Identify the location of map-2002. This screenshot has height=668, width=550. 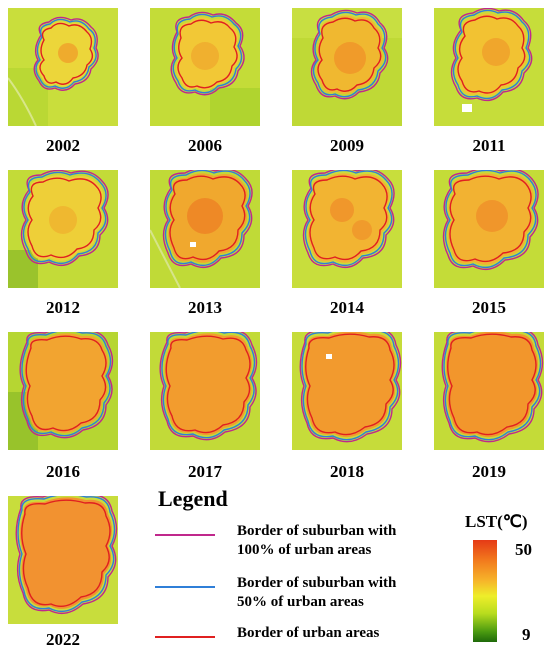
(63, 67).